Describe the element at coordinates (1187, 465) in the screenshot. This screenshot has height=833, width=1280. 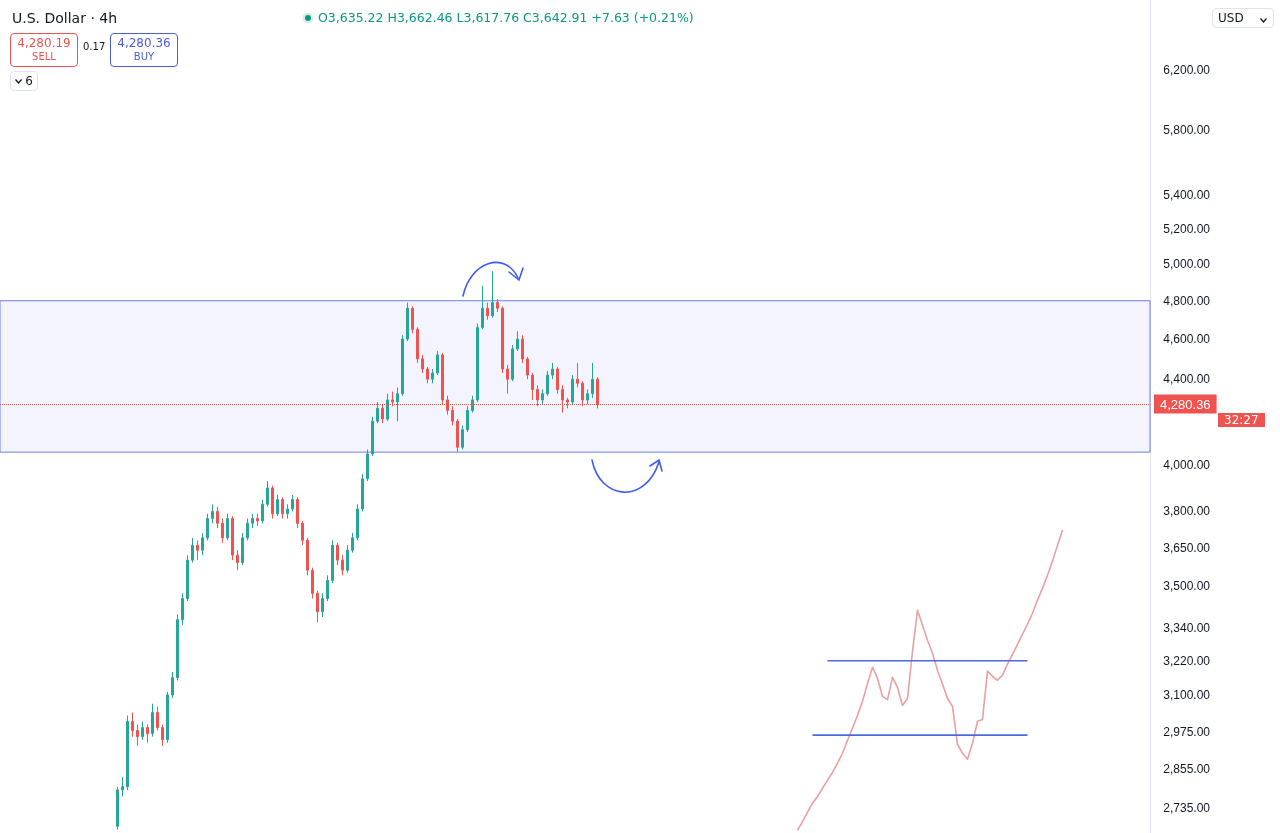
I see `y-tick-label: 4,000.00` at that location.